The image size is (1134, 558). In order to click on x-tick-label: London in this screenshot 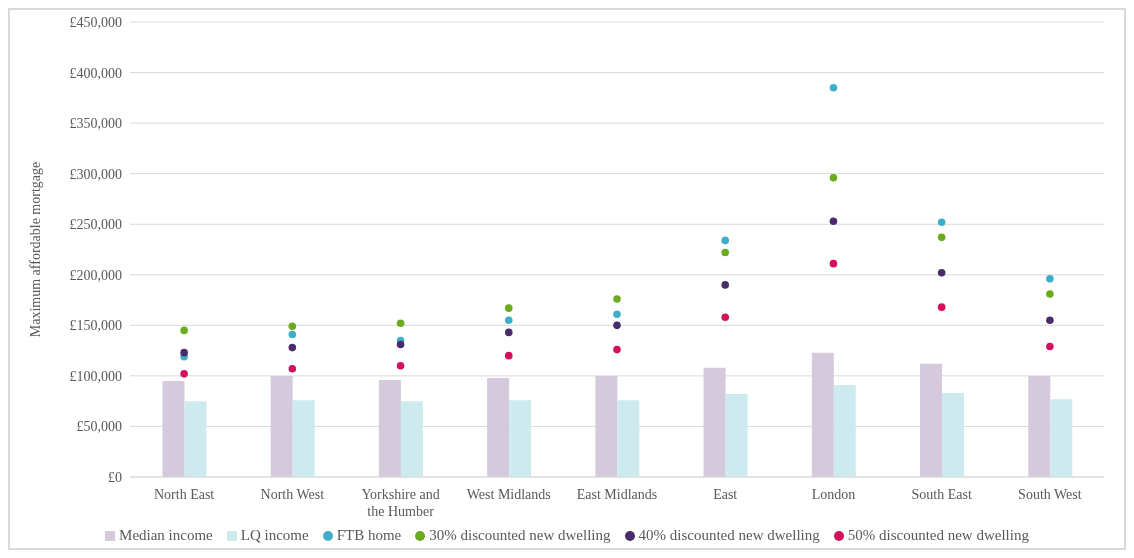, I will do `click(833, 494)`.